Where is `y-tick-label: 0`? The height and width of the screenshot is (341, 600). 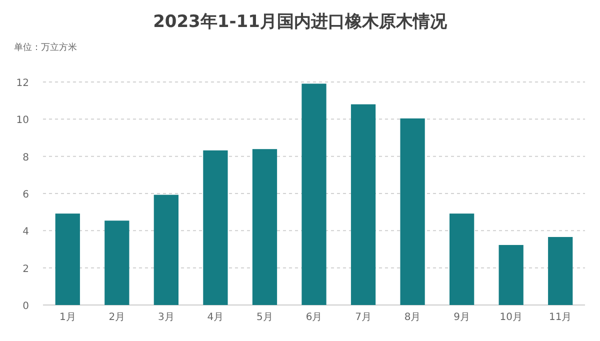 y-tick-label: 0 is located at coordinates (25, 306).